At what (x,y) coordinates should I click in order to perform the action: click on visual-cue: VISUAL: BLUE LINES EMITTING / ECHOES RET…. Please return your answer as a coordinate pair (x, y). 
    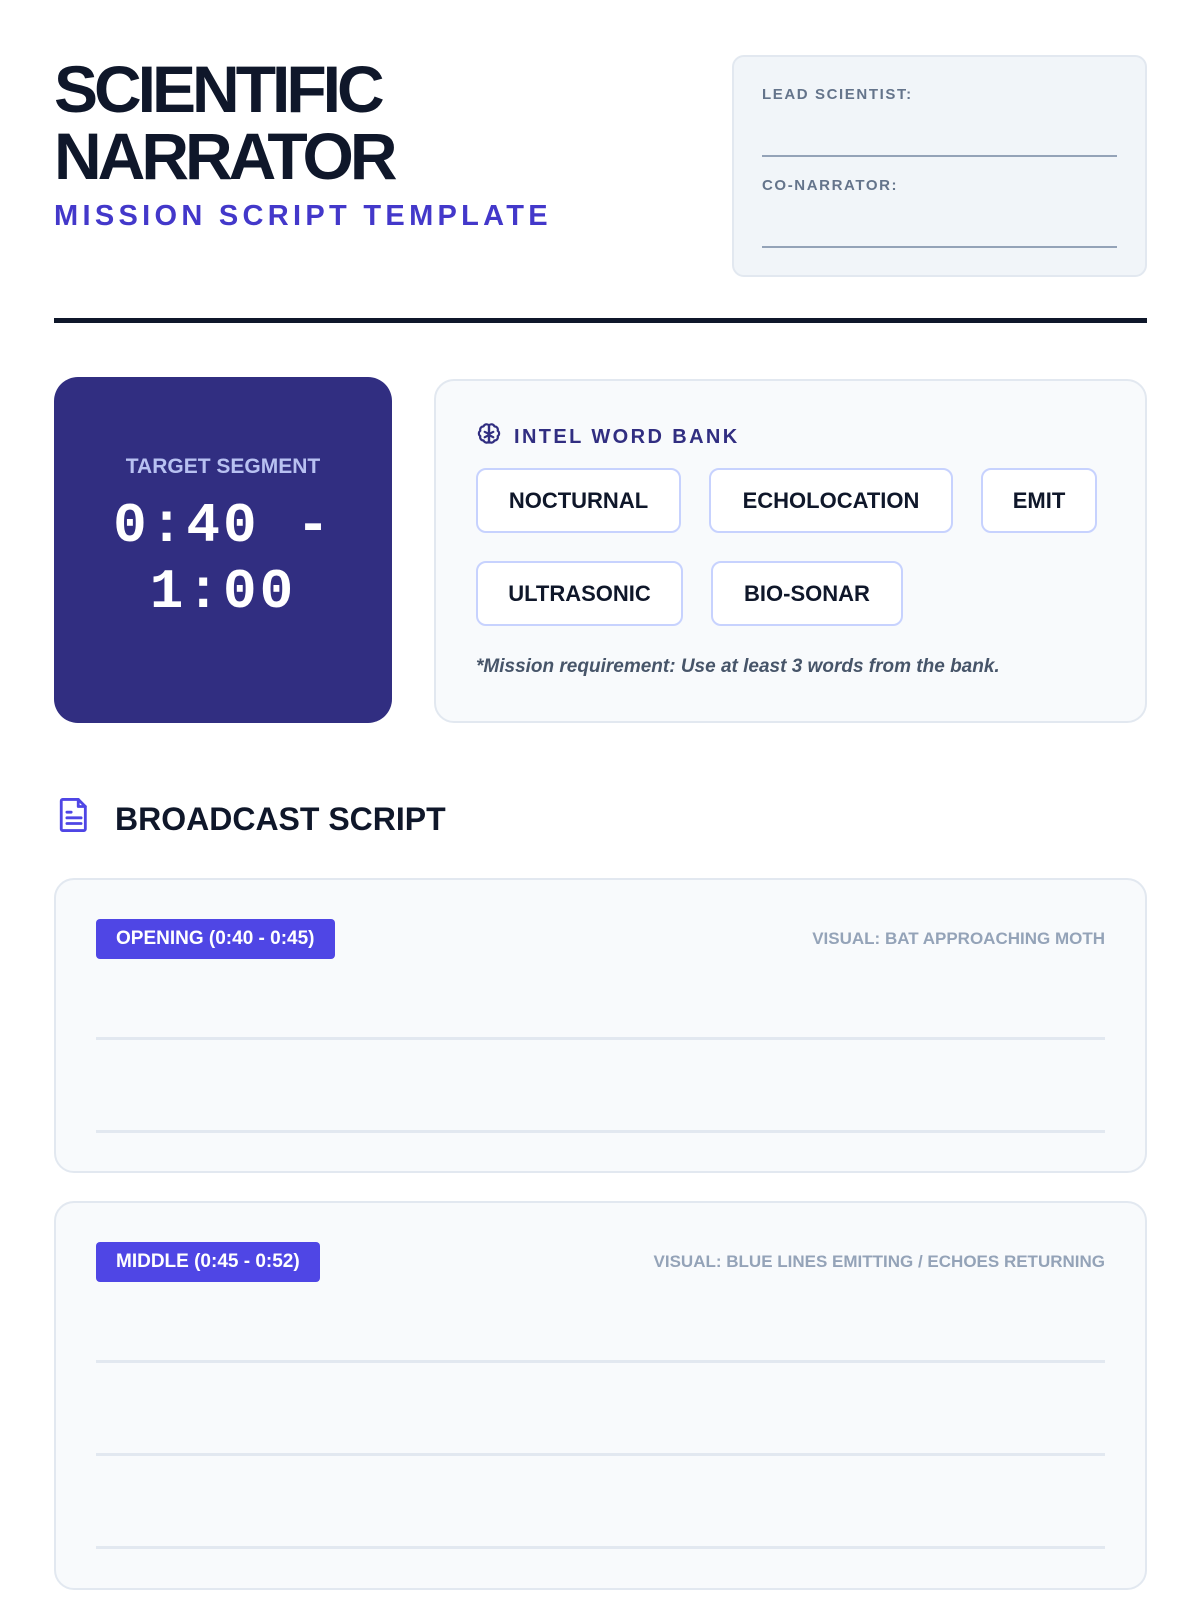
    Looking at the image, I should click on (879, 1261).